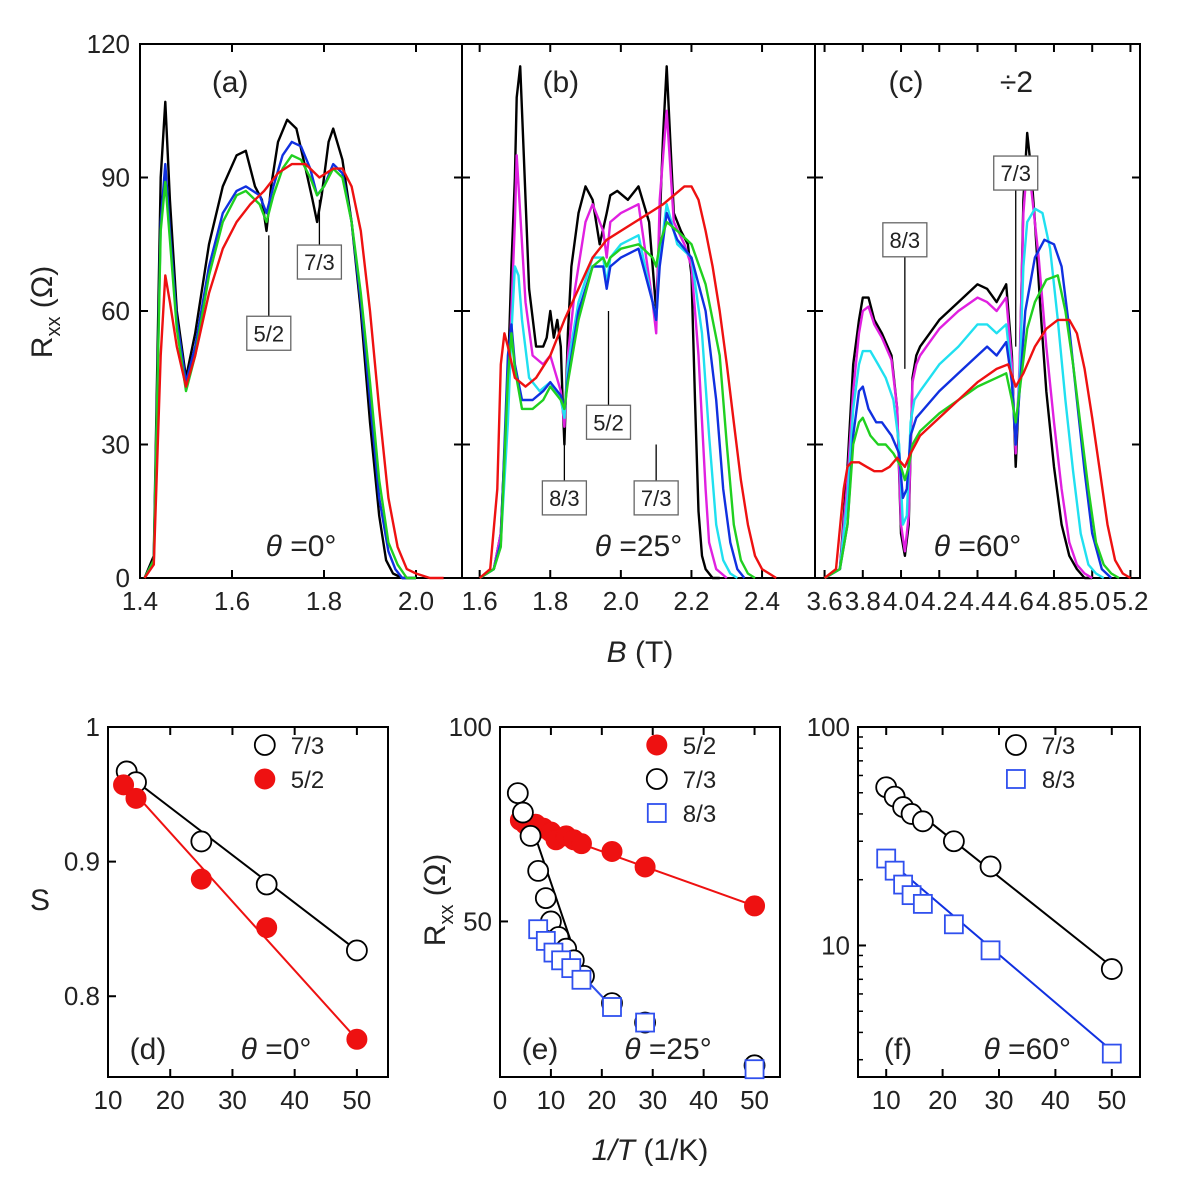 Image resolution: width=1181 pixels, height=1181 pixels. What do you see at coordinates (835, 945) in the screenshot?
I see `y-tick-label: 10` at bounding box center [835, 945].